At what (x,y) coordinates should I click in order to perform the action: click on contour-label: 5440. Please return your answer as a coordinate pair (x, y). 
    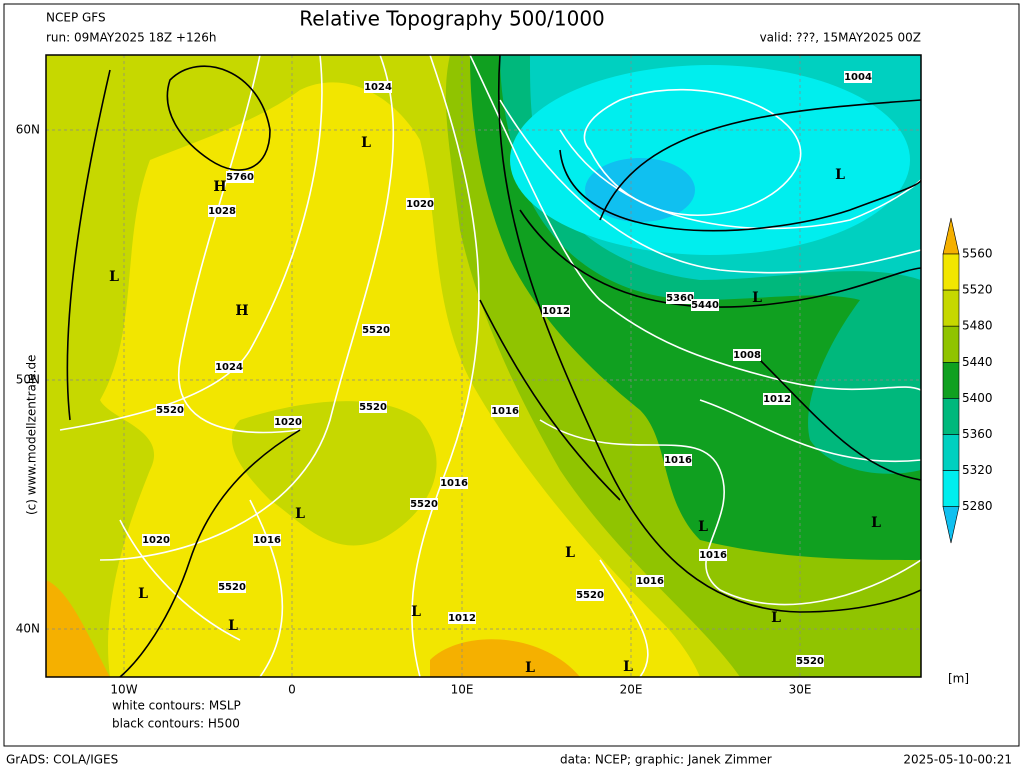
    Looking at the image, I should click on (705, 305).